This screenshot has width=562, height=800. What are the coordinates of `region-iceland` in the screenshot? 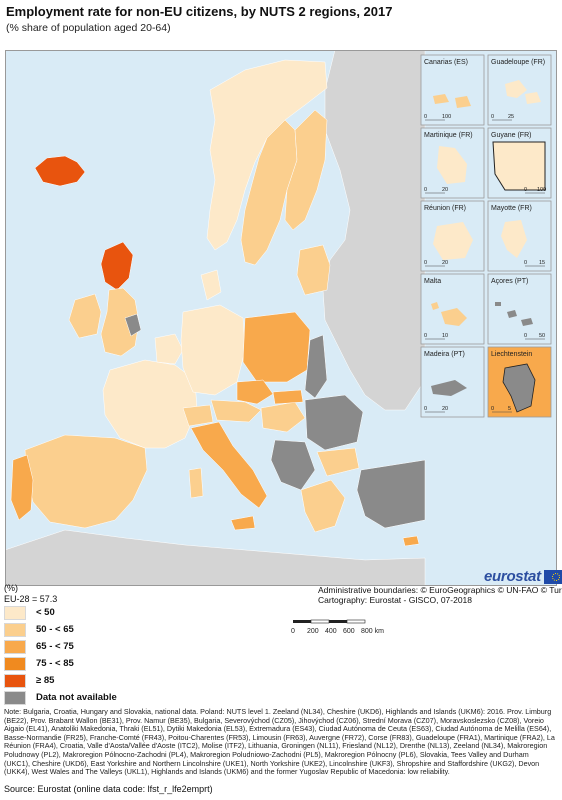 It's located at (60, 171).